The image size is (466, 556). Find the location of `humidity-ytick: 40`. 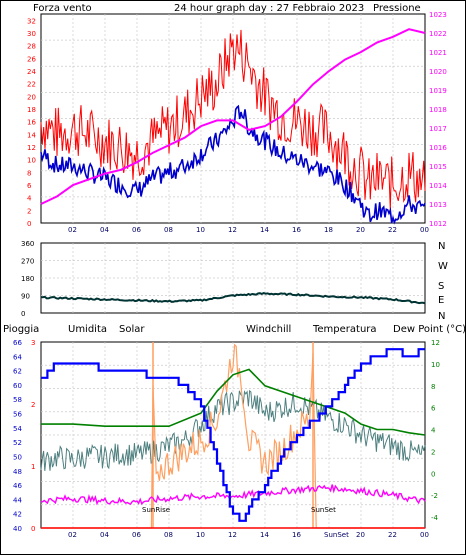

humidity-ytick: 40 is located at coordinates (17, 529).